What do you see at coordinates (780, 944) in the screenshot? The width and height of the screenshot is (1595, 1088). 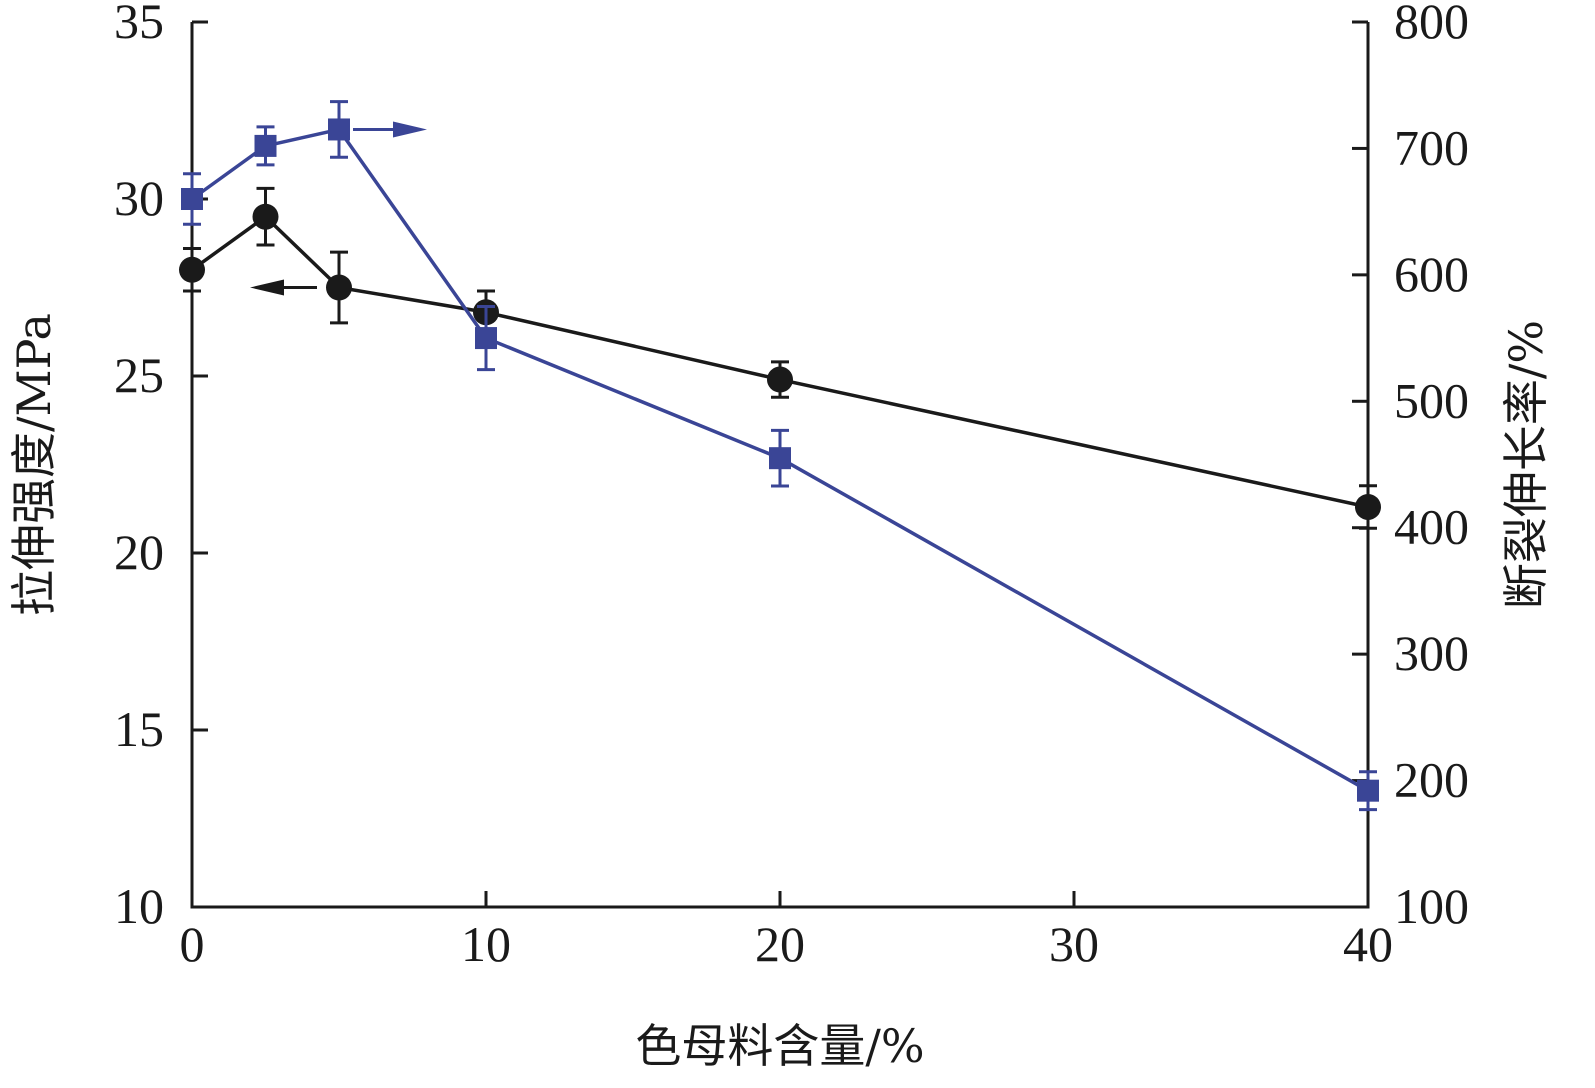 I see `x-tick-label: 20` at bounding box center [780, 944].